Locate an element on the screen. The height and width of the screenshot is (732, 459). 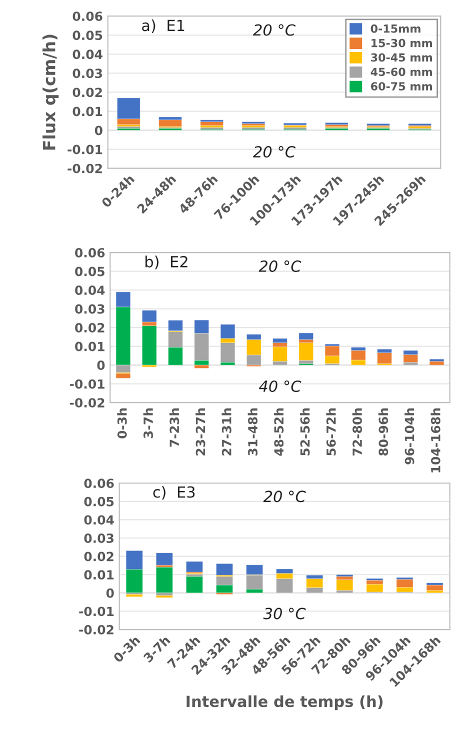
legend-label: 15-30 mm is located at coordinates (402, 43).